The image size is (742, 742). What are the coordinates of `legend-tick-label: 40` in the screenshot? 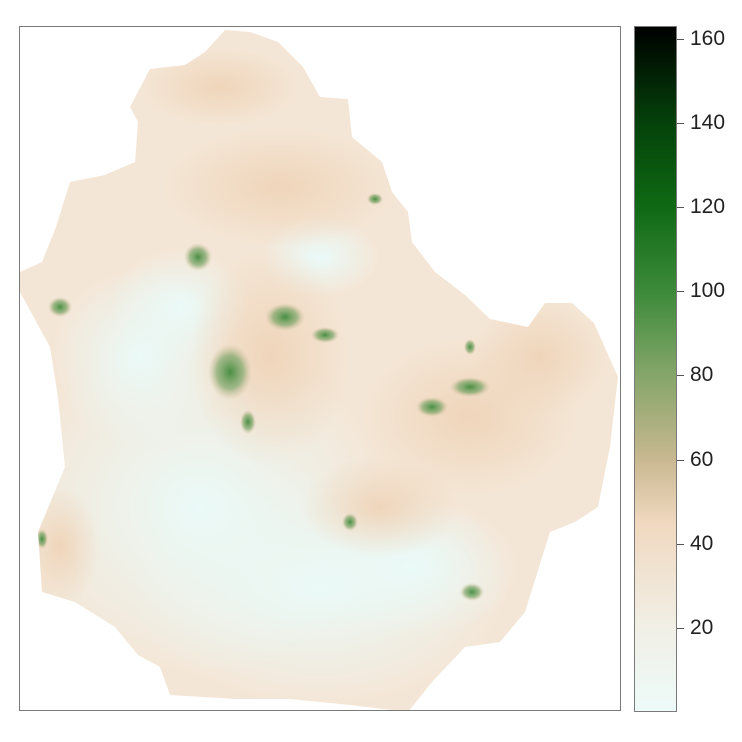 It's located at (702, 543).